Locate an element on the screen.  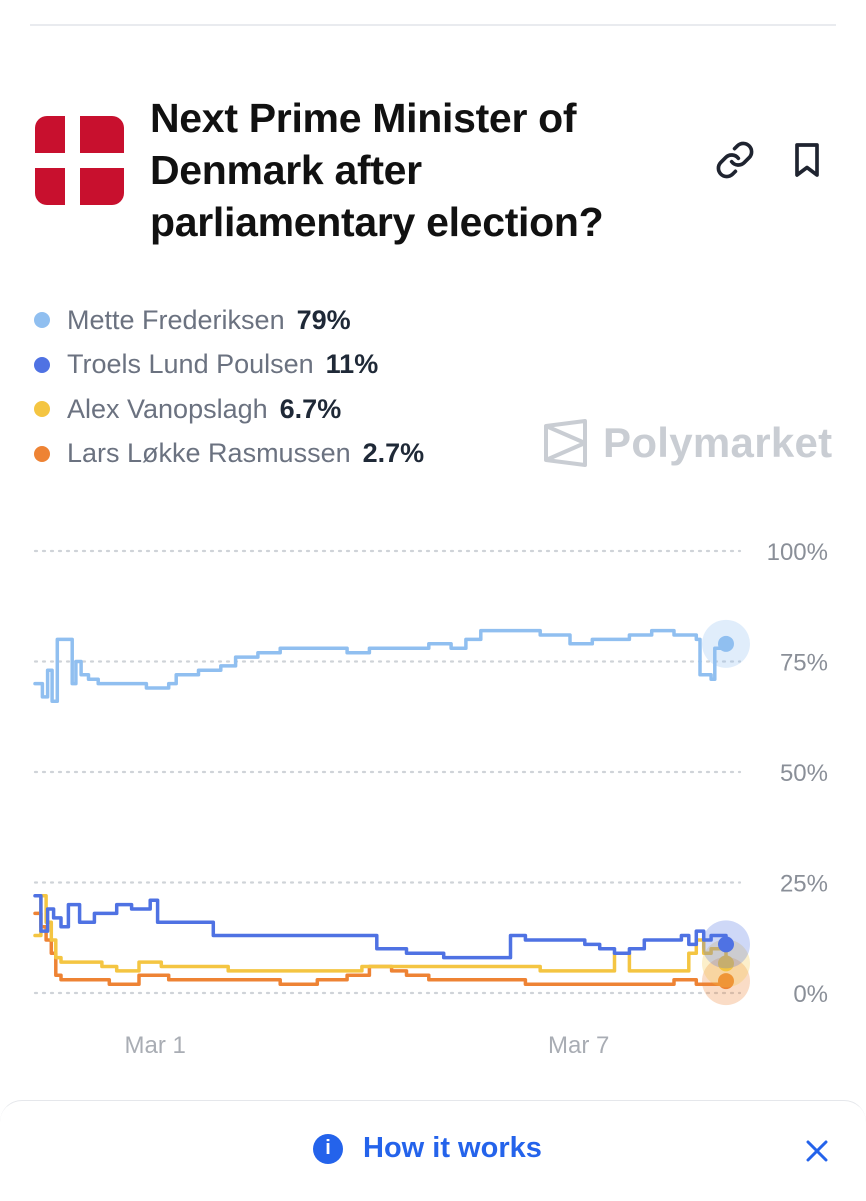
denmark-flag is located at coordinates (79, 160).